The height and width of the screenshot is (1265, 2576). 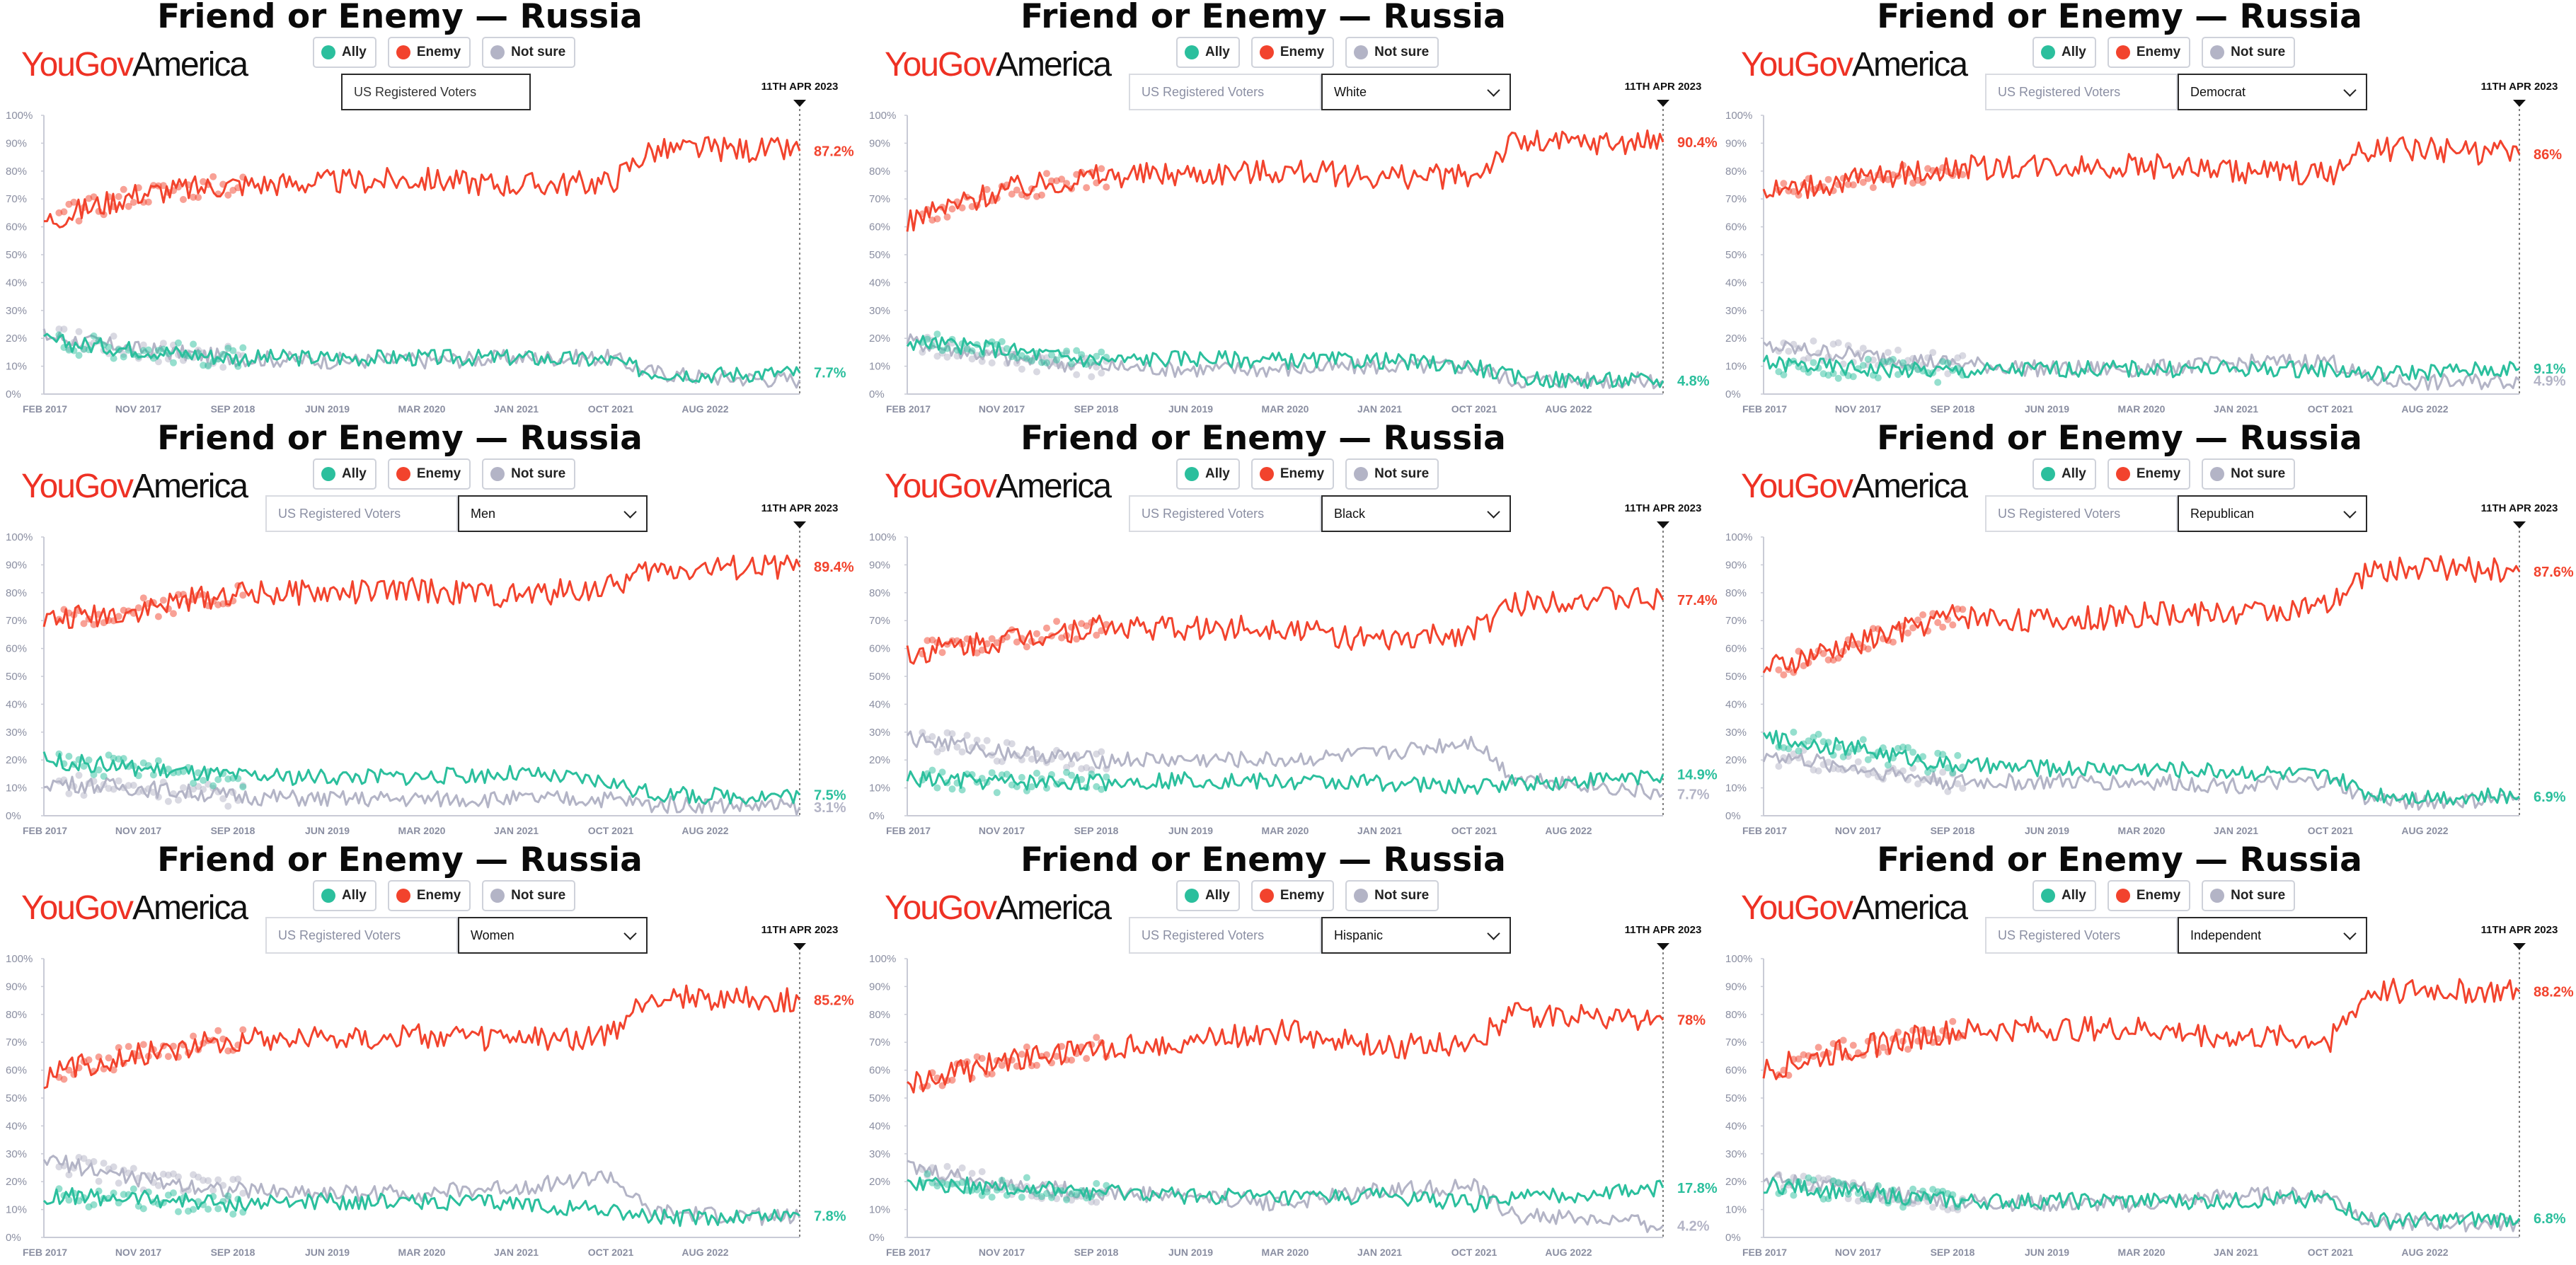 I want to click on end-value-label-not-sure: 4.2%, so click(x=1693, y=1226).